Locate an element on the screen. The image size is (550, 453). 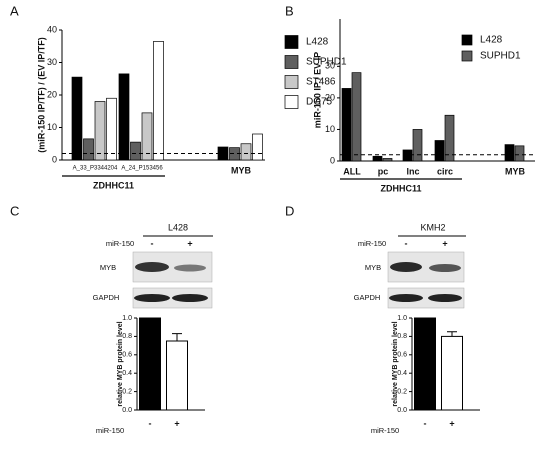
x-tick-label: lnc is located at coordinates (412, 171).